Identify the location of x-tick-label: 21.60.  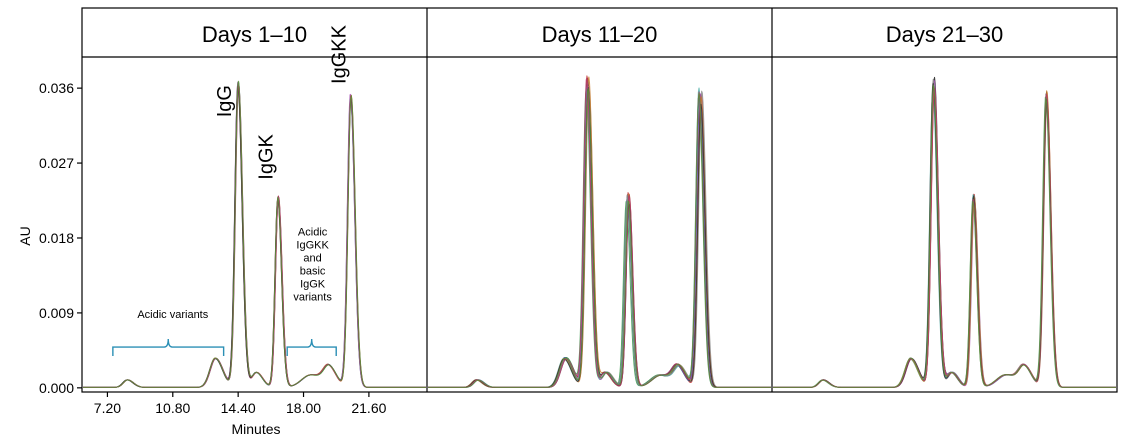
(368, 408).